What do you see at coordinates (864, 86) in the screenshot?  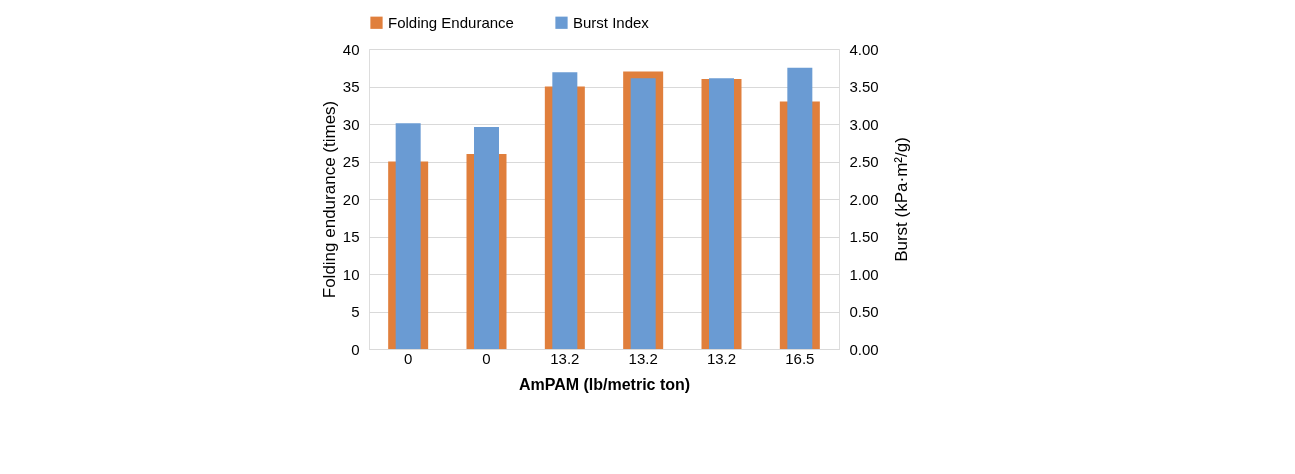 I see `y2-tick-label: 3.50` at bounding box center [864, 86].